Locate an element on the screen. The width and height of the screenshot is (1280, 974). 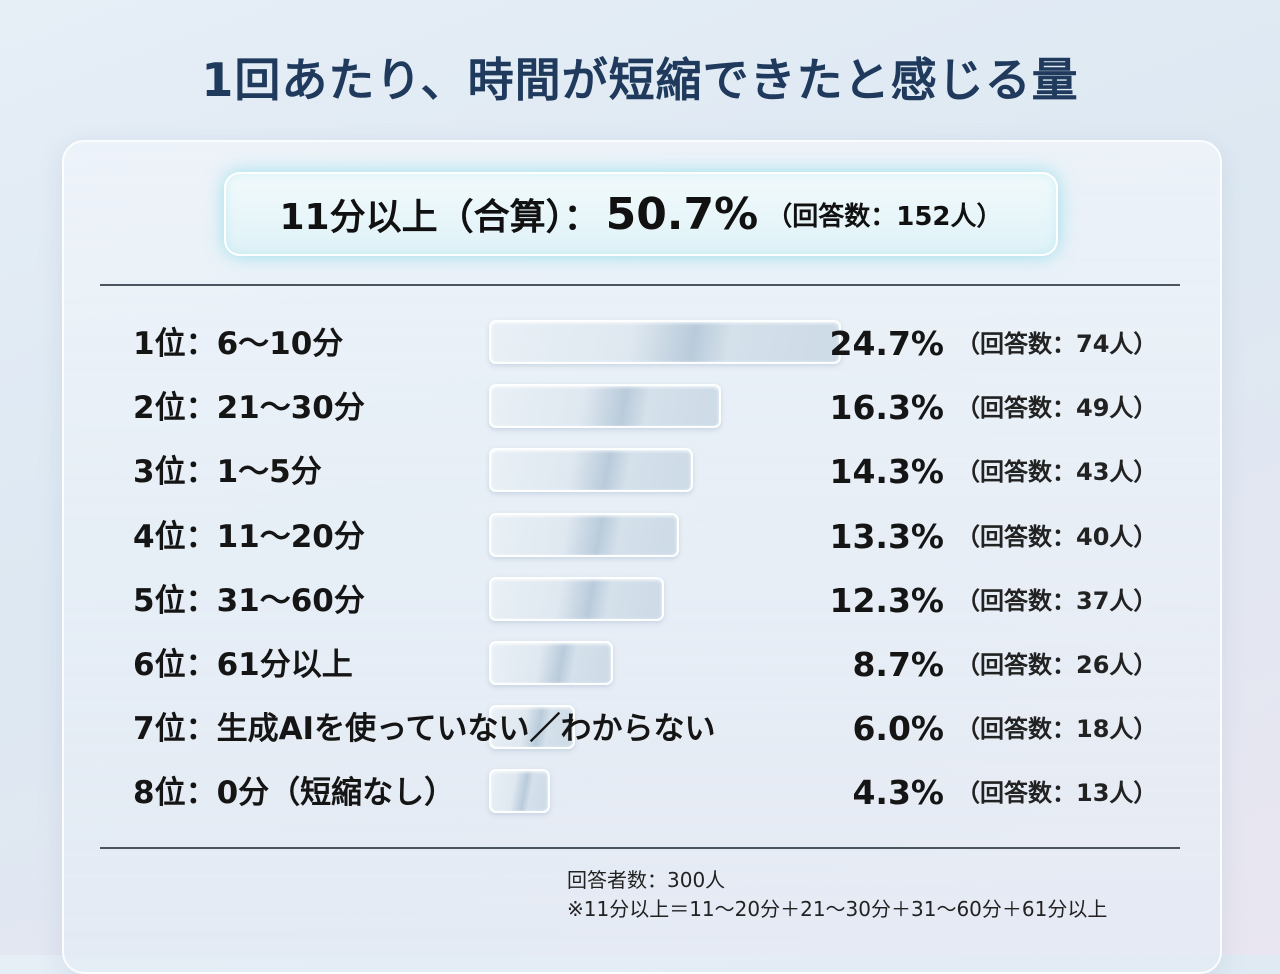
bar-row: 8位：0分（短縮なし） 4.3% （回答数：13人） is located at coordinates (640, 793).